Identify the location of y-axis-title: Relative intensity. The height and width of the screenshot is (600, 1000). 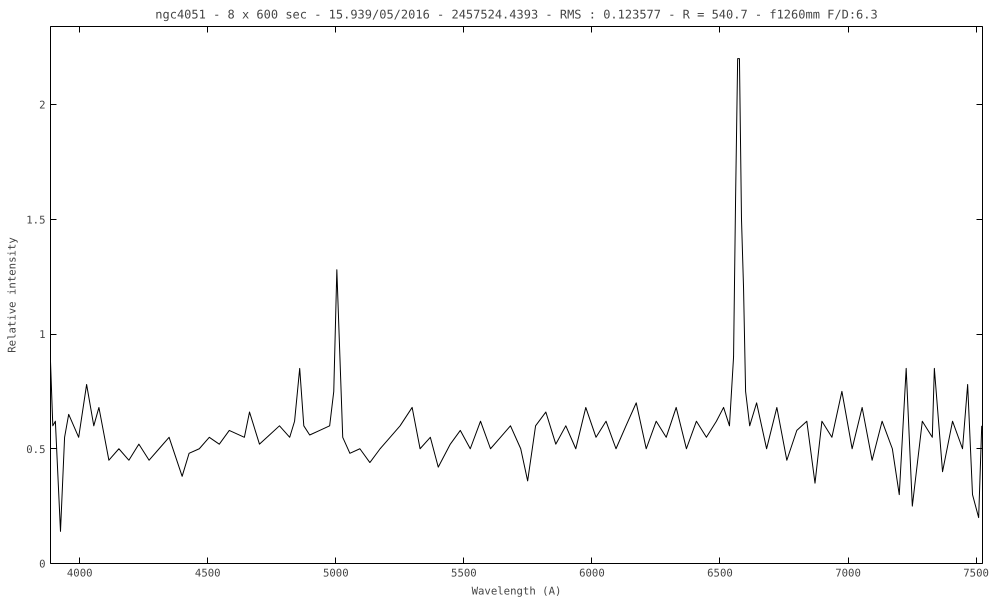
(11, 295).